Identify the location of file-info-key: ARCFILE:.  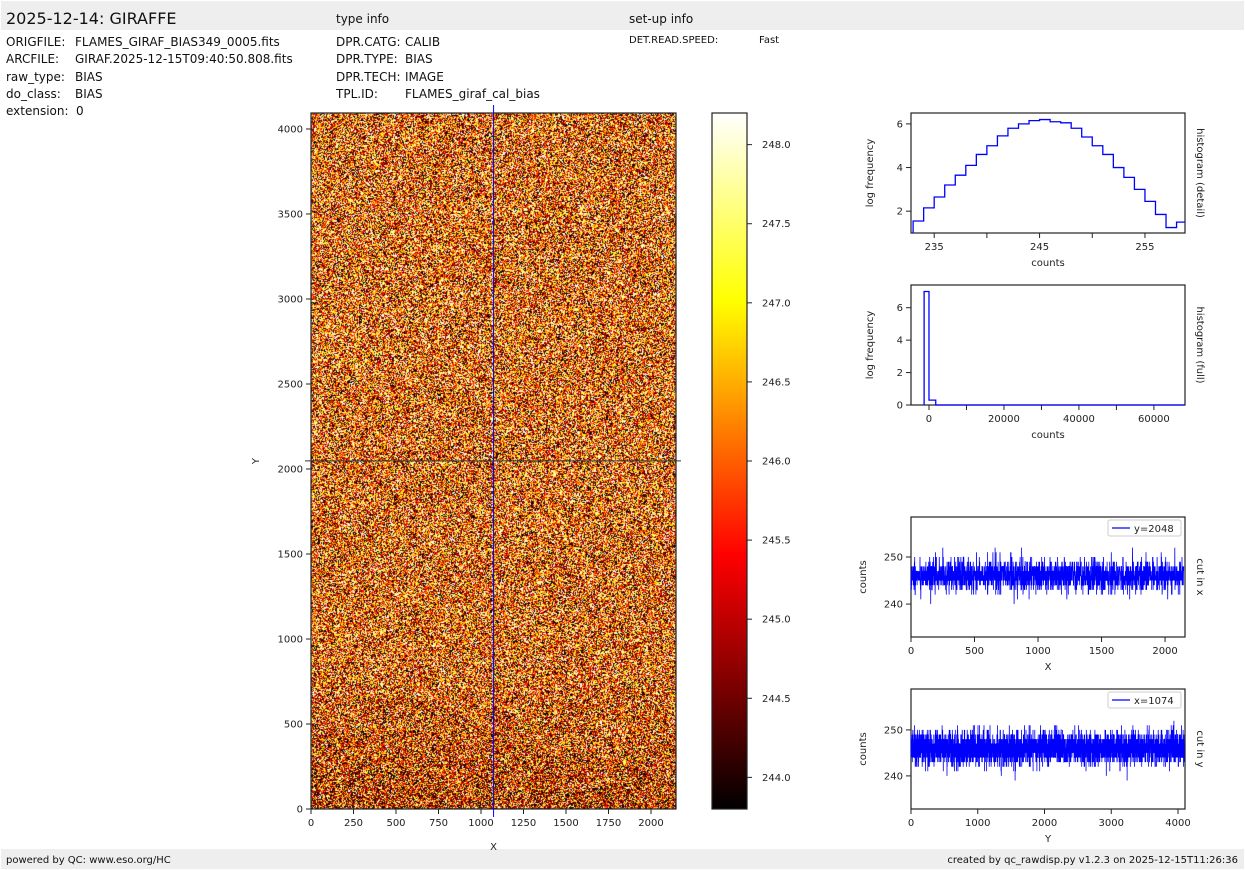
(33, 59).